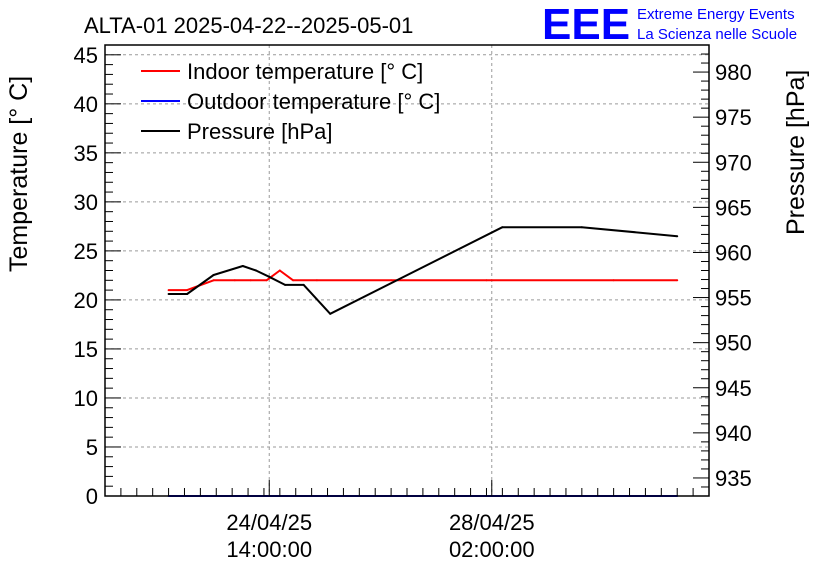 Image resolution: width=836 pixels, height=572 pixels. I want to click on y-tick-label: 20, so click(86, 300).